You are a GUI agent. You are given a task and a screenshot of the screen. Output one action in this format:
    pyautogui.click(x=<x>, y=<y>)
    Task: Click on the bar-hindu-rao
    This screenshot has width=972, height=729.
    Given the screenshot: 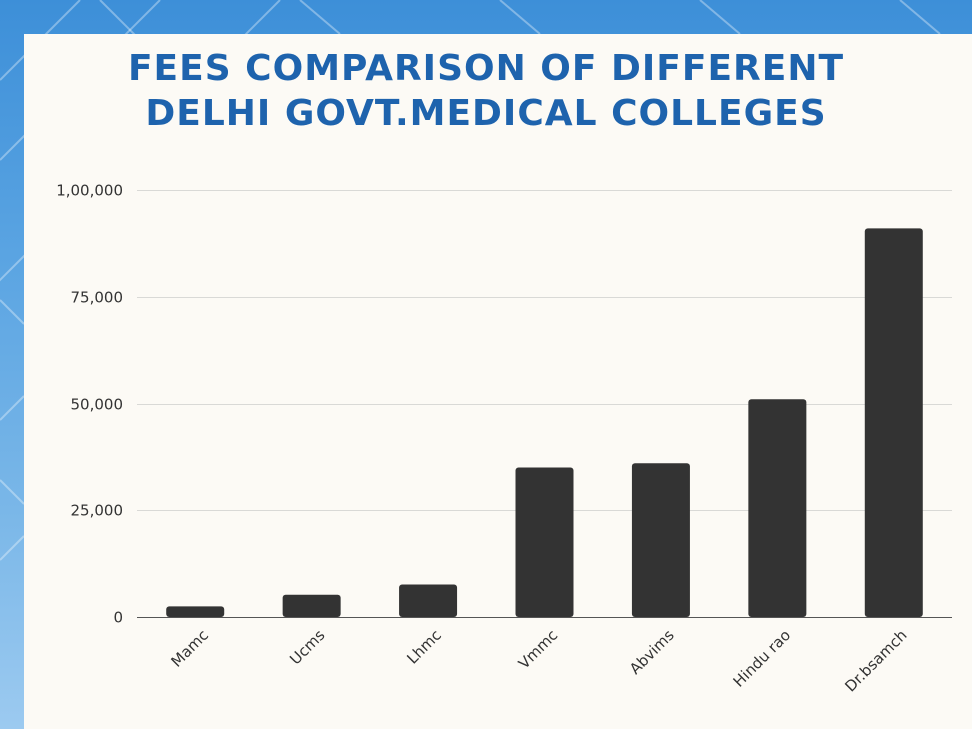 What is the action you would take?
    pyautogui.click(x=777, y=508)
    